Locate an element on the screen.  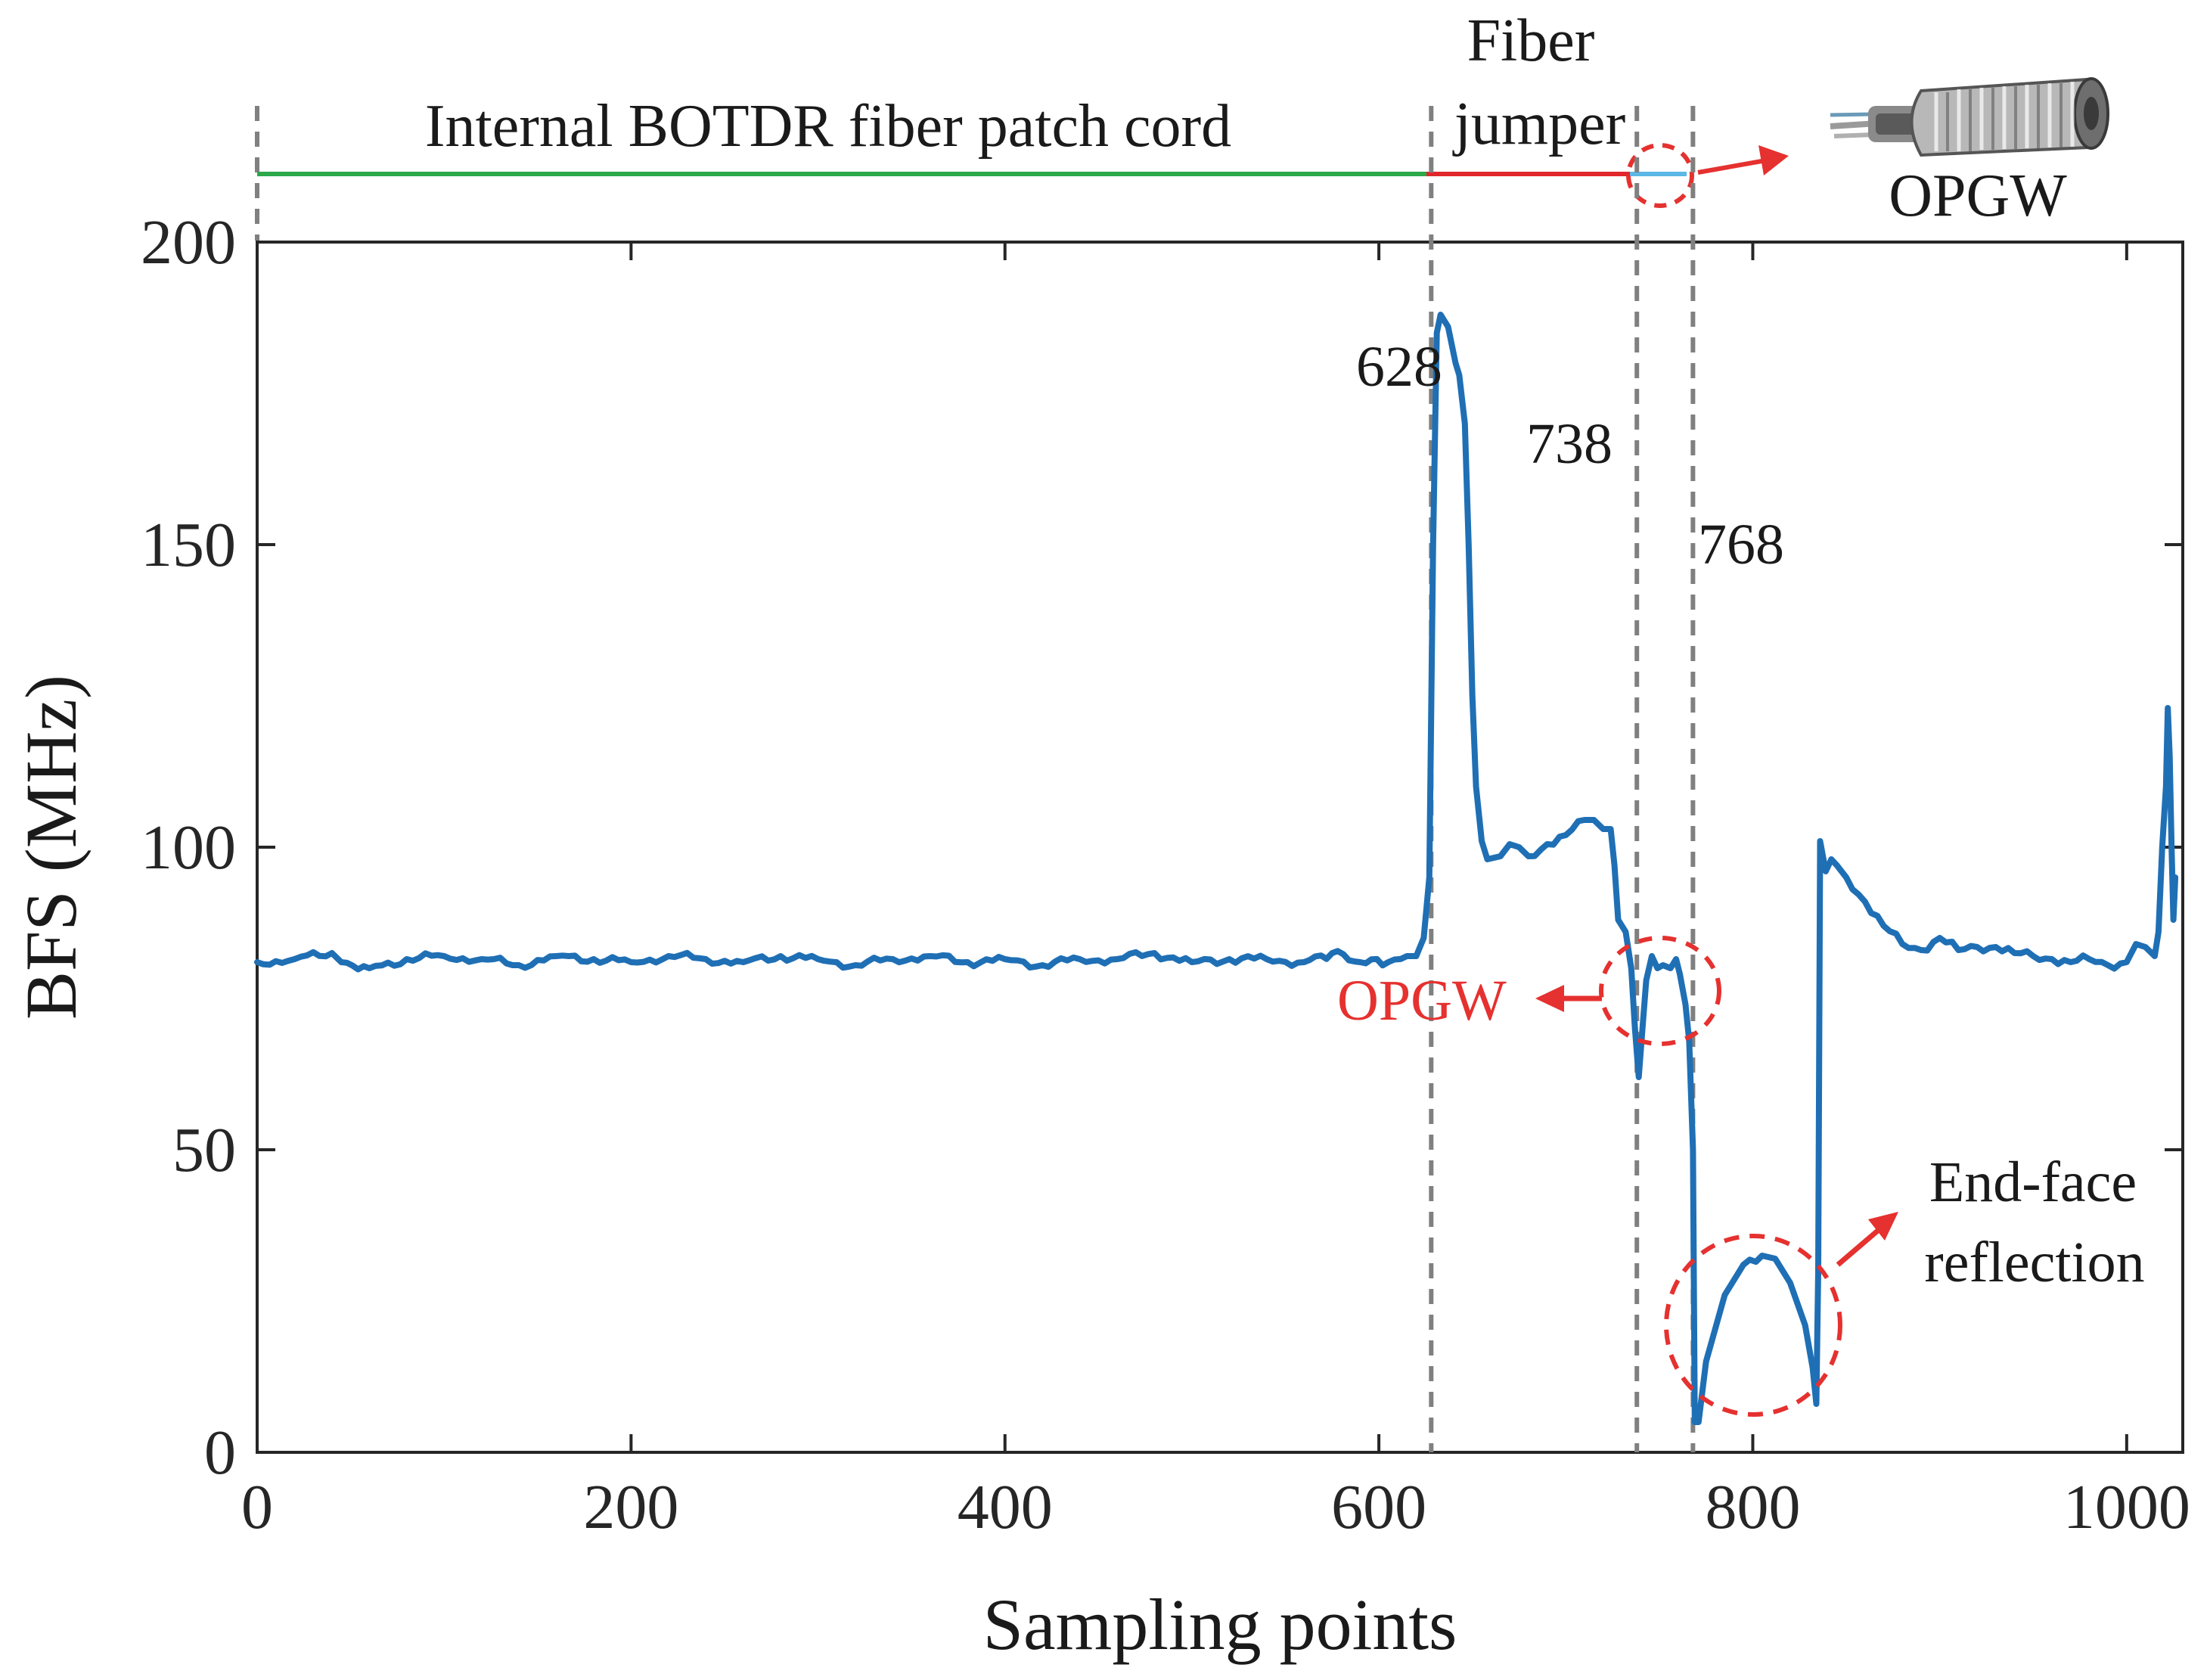
boundary-label-628: 628 is located at coordinates (1399, 367).